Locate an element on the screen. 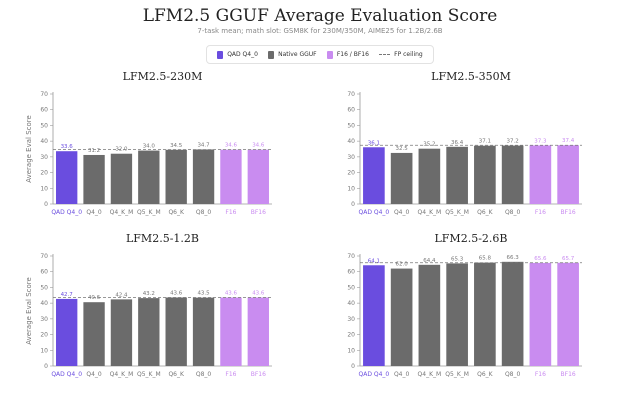  bar-value-label: 32.5 is located at coordinates (402, 149).